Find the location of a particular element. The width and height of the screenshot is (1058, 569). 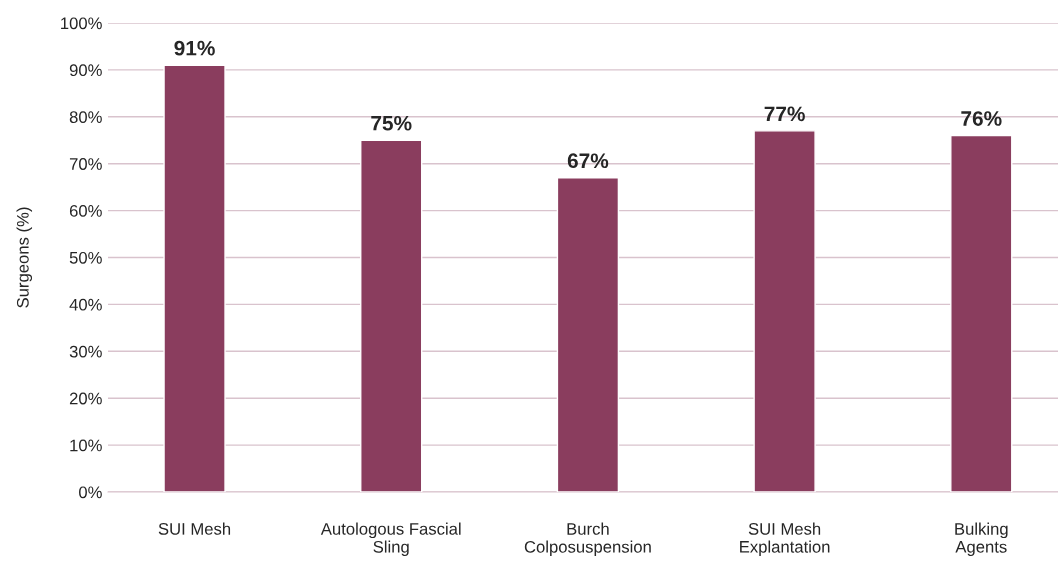

y-axis-title: Surgeons (%) is located at coordinates (24, 257).